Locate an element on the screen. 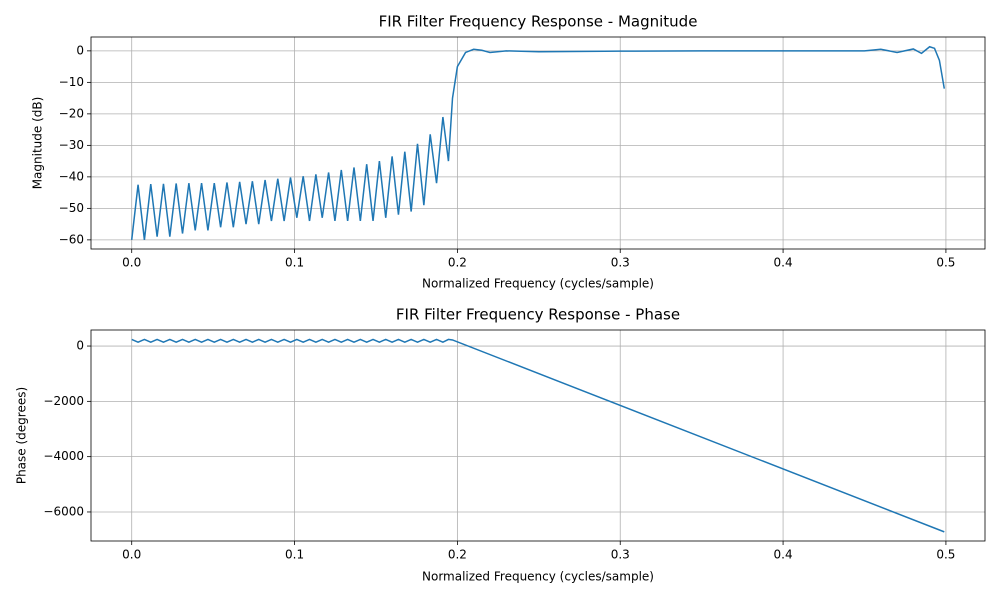  y-tick-label: −4000 is located at coordinates (63, 456).